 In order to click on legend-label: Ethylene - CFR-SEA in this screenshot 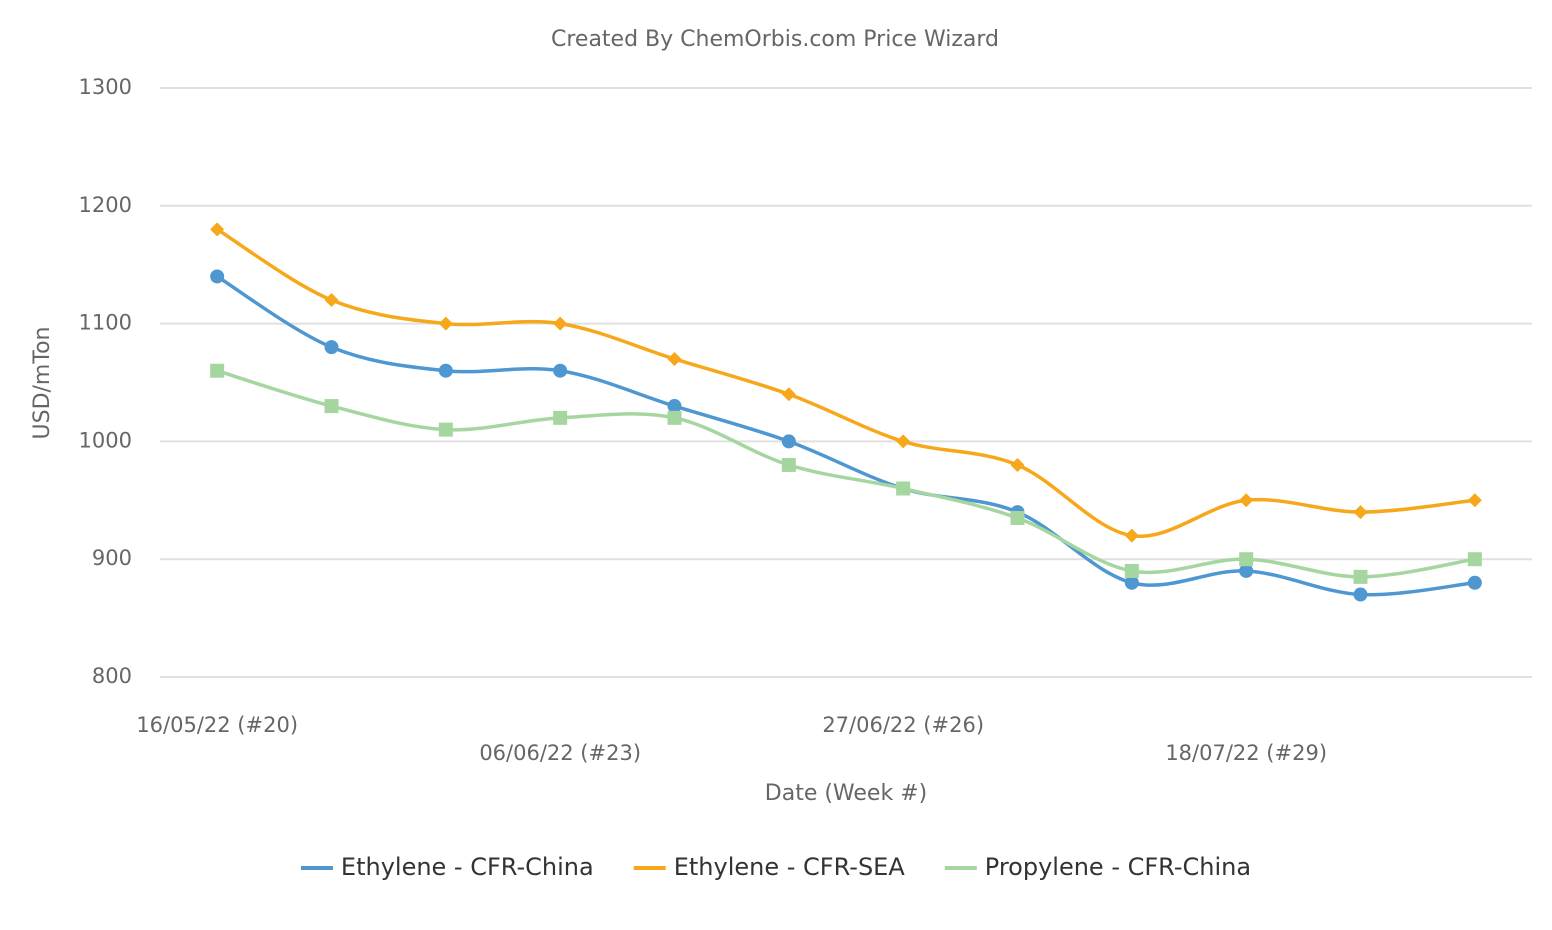, I will do `click(790, 867)`.